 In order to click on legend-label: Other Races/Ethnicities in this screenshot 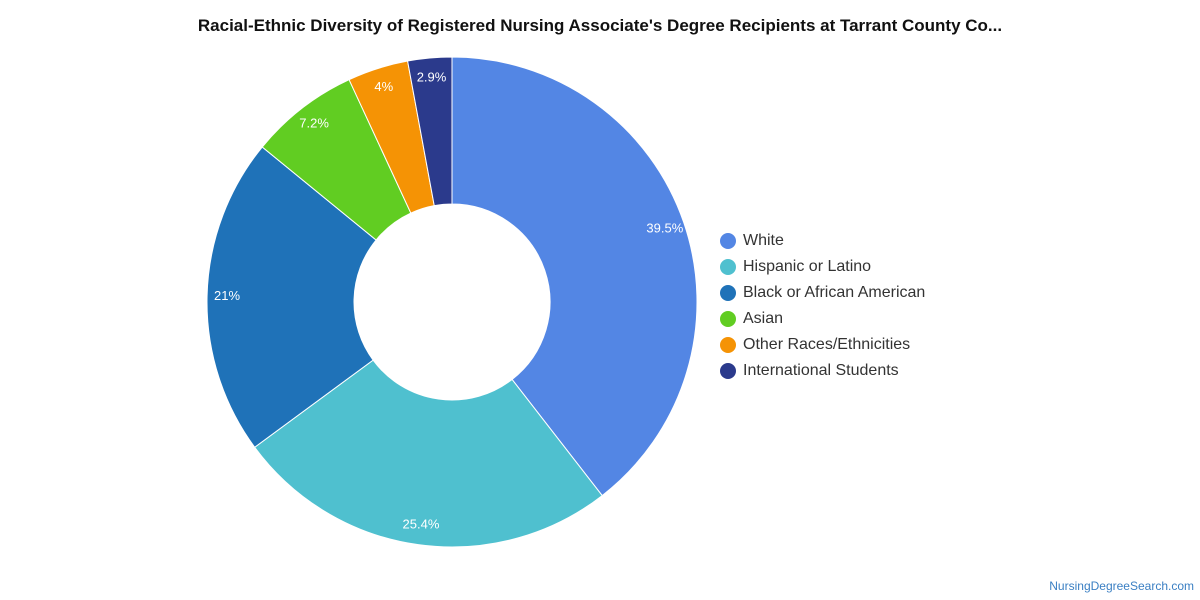, I will do `click(827, 344)`.